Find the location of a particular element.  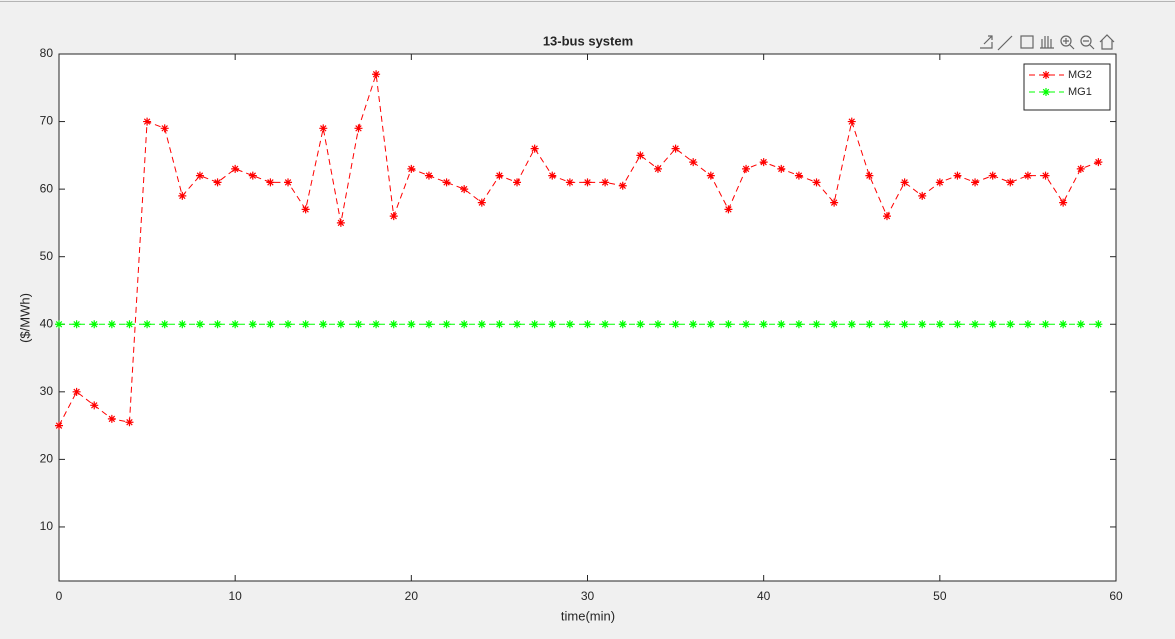

chart-title: 13-bus system is located at coordinates (588, 40).